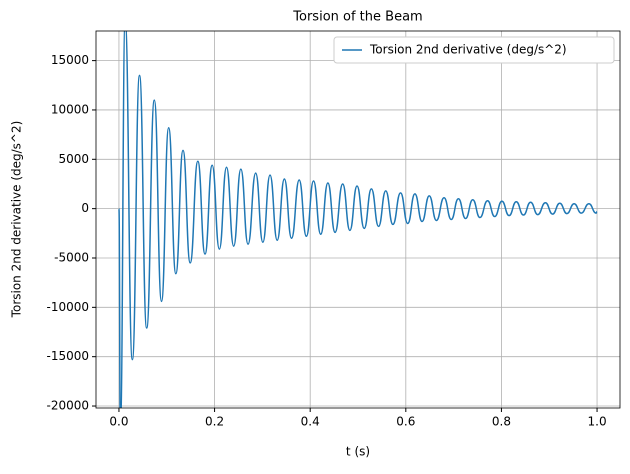  Describe the element at coordinates (501, 422) in the screenshot. I see `x-tick-label: 0.8` at that location.